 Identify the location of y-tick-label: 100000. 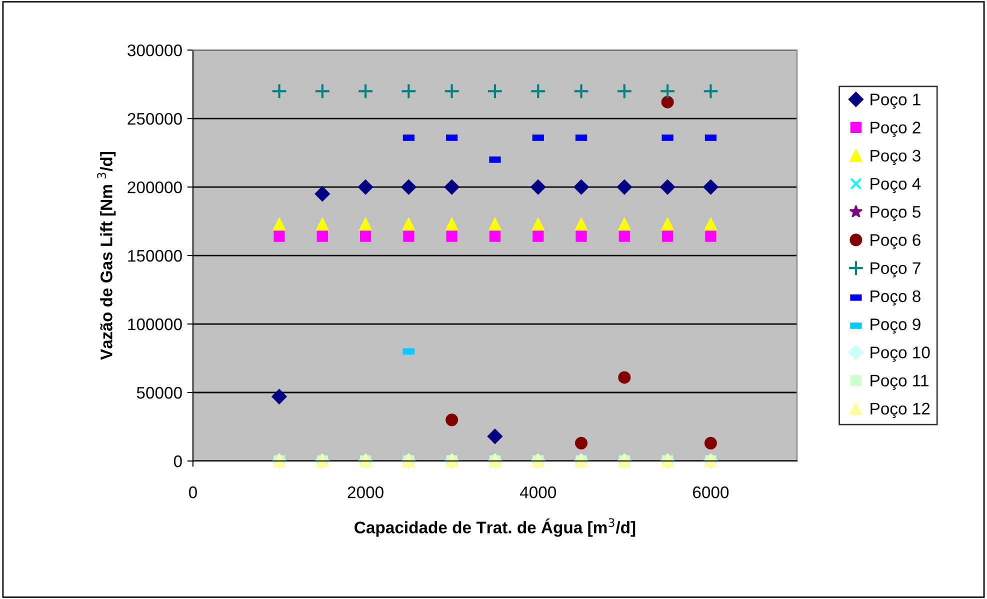
(155, 324).